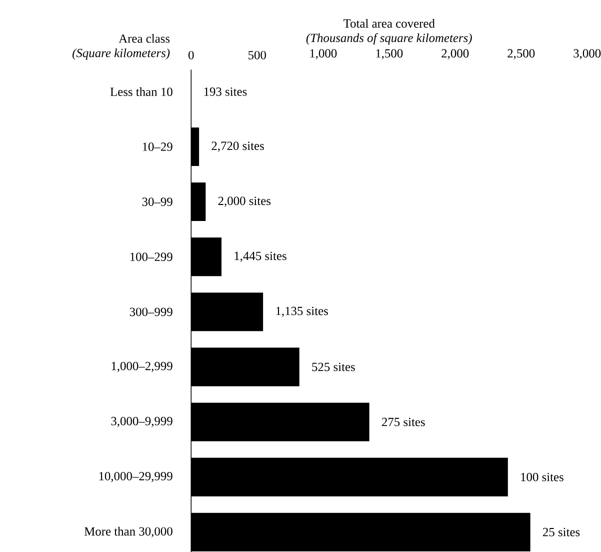 This screenshot has width=601, height=552. What do you see at coordinates (587, 54) in the screenshot?
I see `x-tick-label: 3,000` at bounding box center [587, 54].